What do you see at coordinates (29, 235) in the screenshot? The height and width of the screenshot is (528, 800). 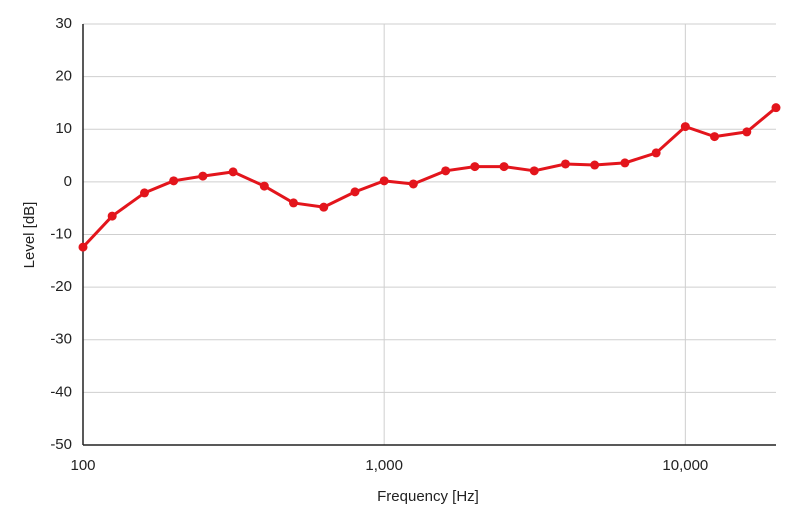 I see `y-axis-label: Level [dB]` at bounding box center [29, 235].